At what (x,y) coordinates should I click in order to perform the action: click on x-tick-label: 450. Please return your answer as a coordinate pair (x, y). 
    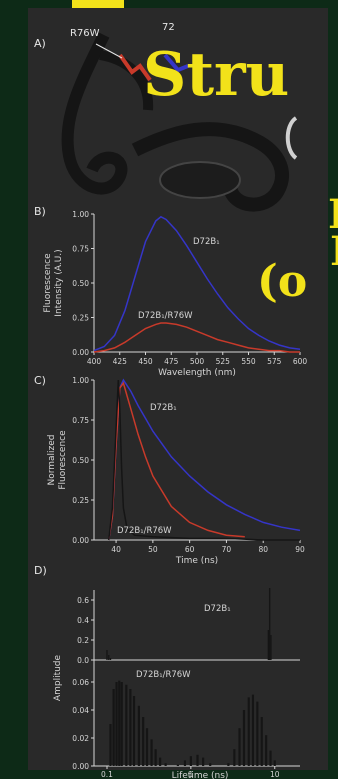
    Looking at the image, I should click on (145, 361).